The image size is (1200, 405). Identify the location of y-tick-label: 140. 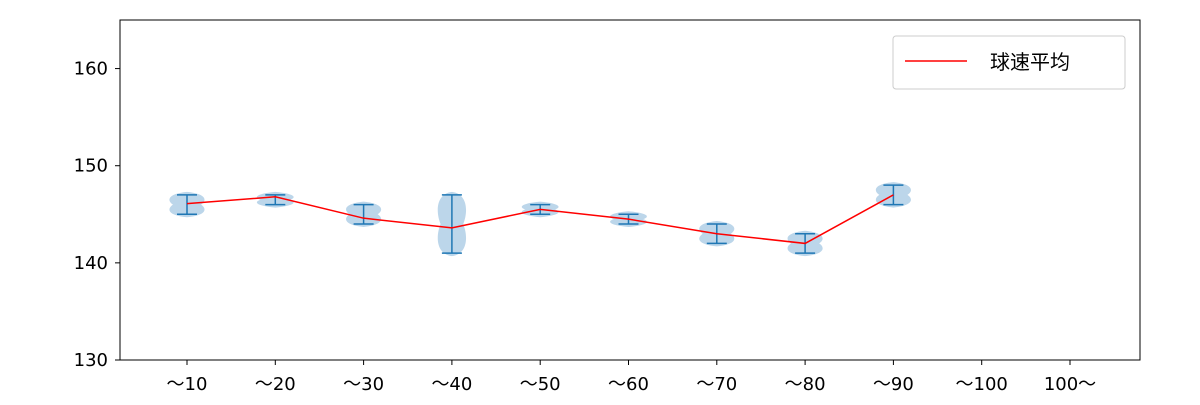
(91, 263).